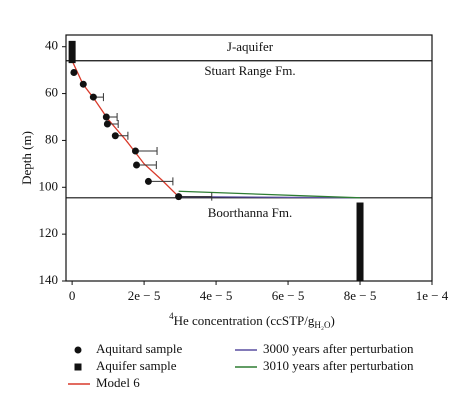 The height and width of the screenshot is (412, 474). I want to click on legend-label: Model 6, so click(118, 382).